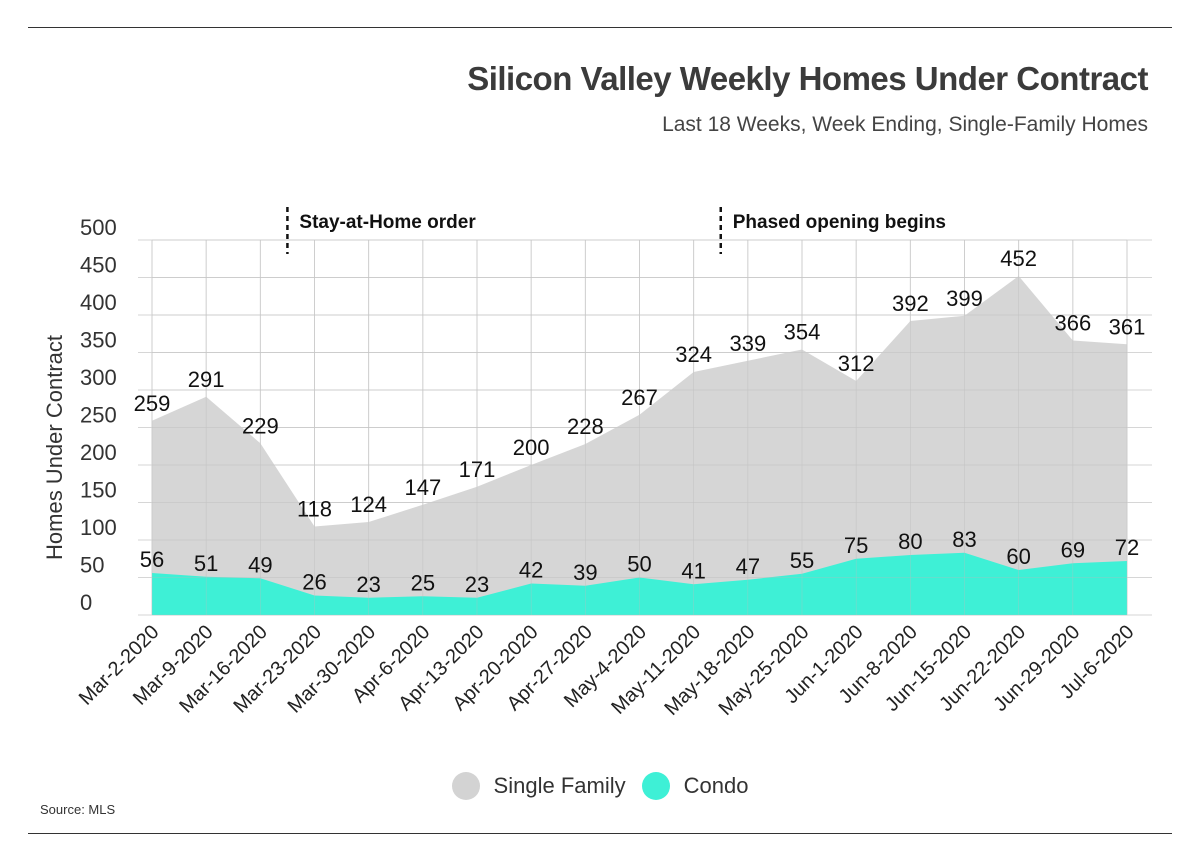 The height and width of the screenshot is (863, 1200). Describe the element at coordinates (98, 340) in the screenshot. I see `y-tick-label: 350` at that location.